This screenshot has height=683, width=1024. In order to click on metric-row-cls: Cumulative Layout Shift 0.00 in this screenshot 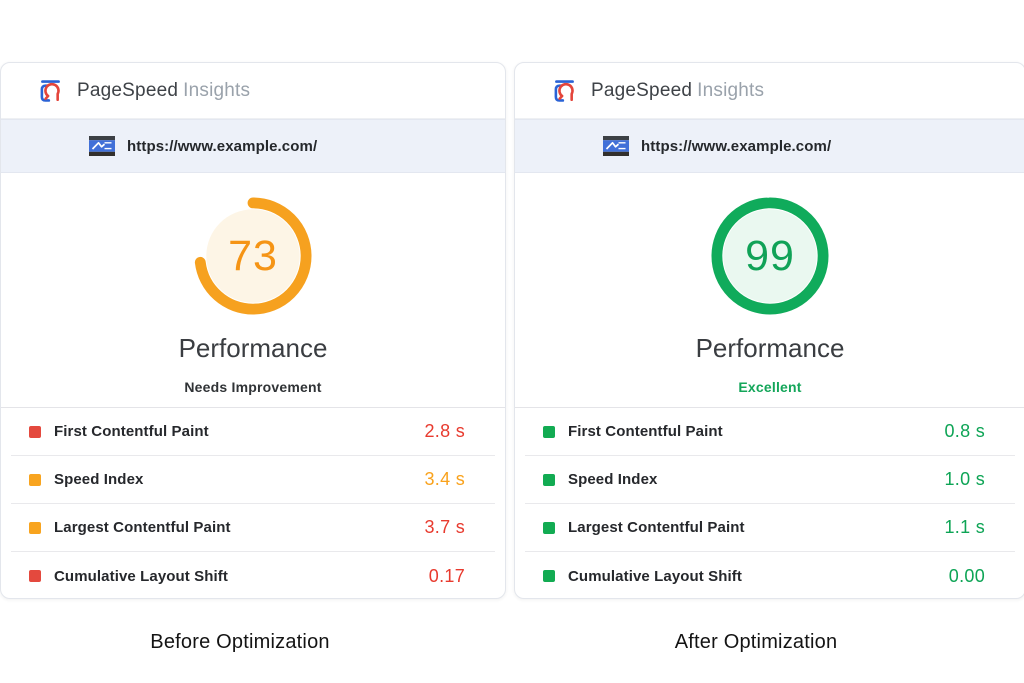, I will do `click(770, 575)`.